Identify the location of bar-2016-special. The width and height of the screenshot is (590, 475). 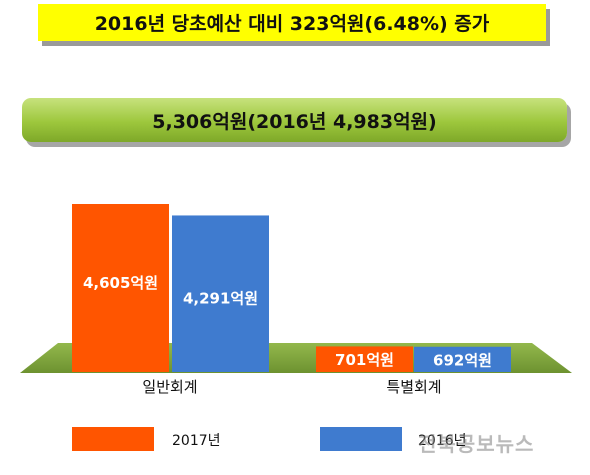
(462, 359).